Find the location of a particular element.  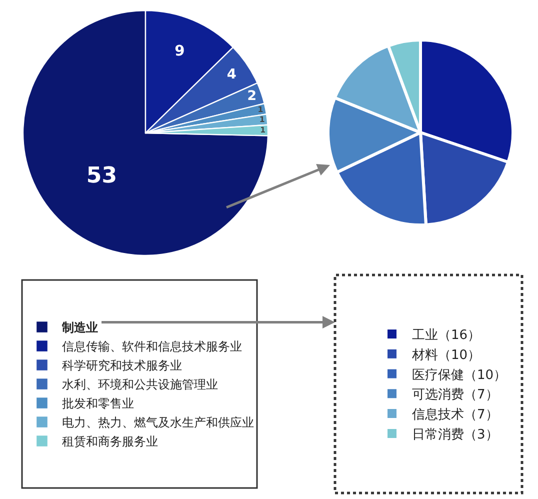

legend-label: 批发和零售业 is located at coordinates (98, 403).